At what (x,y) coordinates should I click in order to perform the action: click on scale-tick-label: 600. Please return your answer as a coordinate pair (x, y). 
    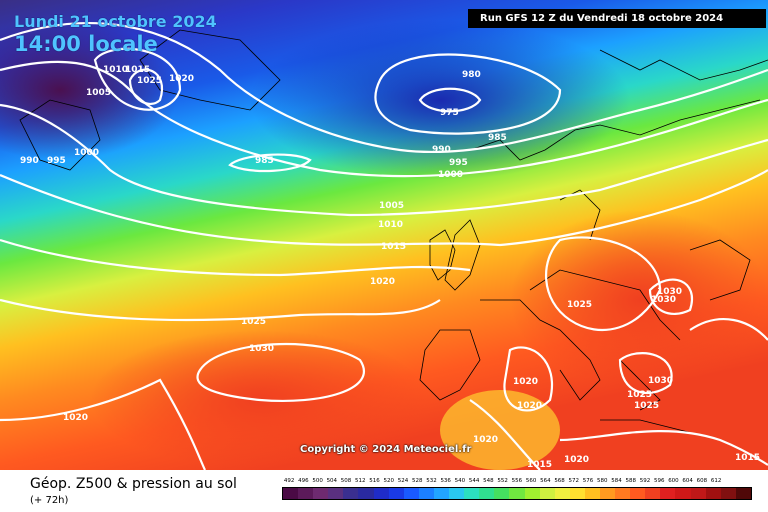
    Looking at the image, I should click on (673, 481).